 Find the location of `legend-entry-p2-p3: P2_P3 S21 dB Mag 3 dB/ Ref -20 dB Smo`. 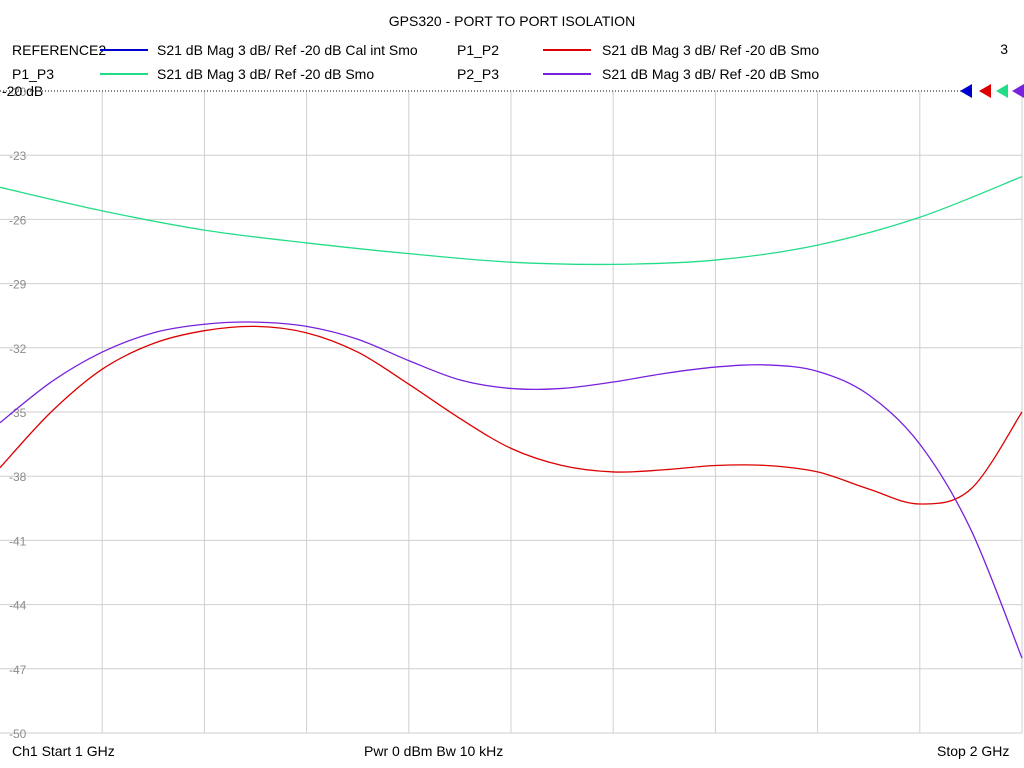

legend-entry-p2-p3: P2_P3 S21 dB Mag 3 dB/ Ref -20 dB Smo is located at coordinates (657, 74).